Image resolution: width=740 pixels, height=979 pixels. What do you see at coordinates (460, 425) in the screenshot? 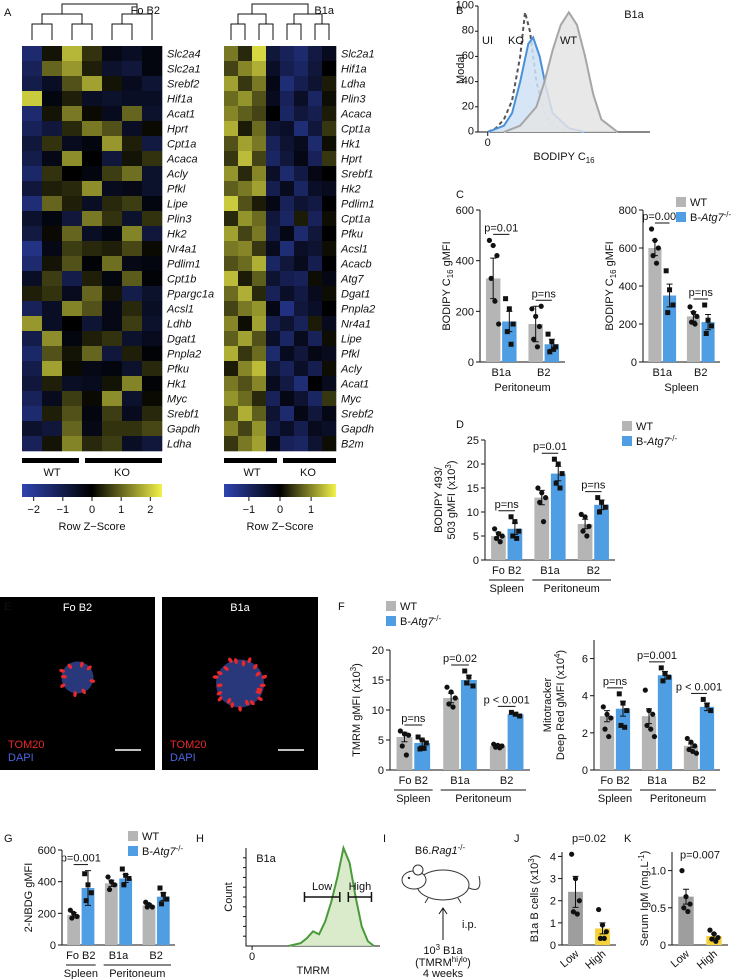
I see `panel-label: D` at bounding box center [460, 425].